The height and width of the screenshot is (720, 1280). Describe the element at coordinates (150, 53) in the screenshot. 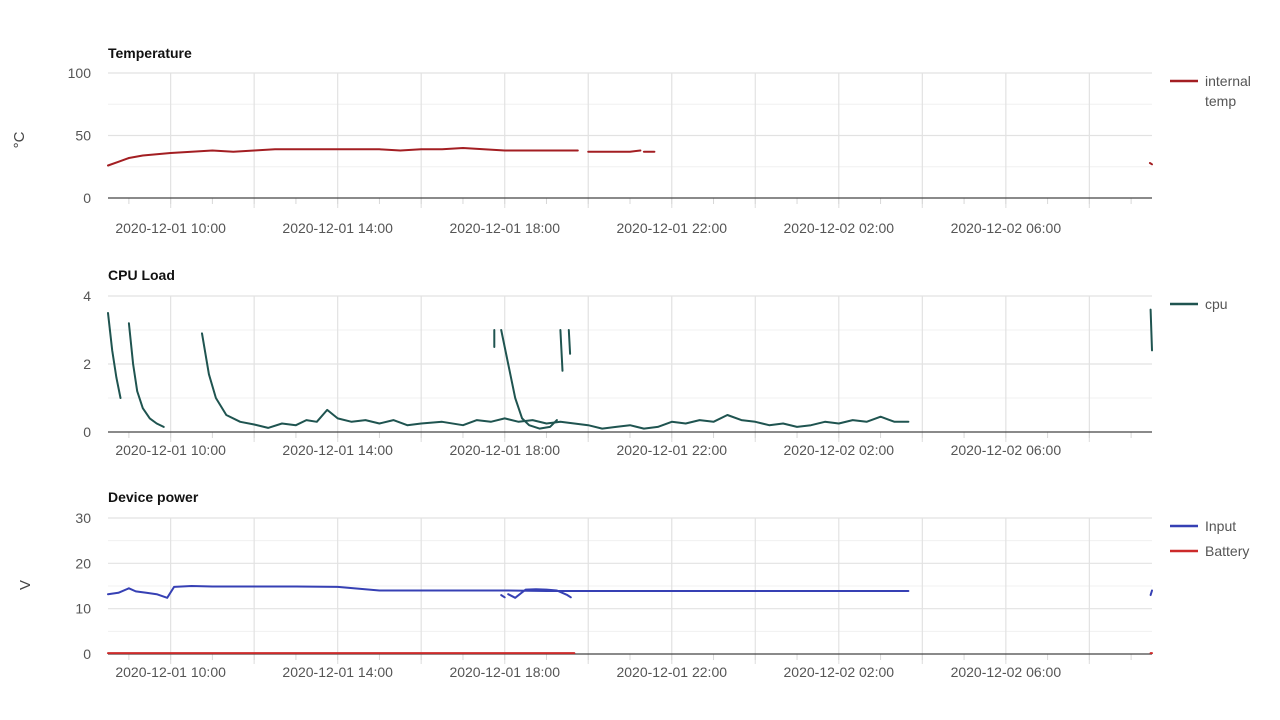

I see `chart-title: Temperature` at that location.